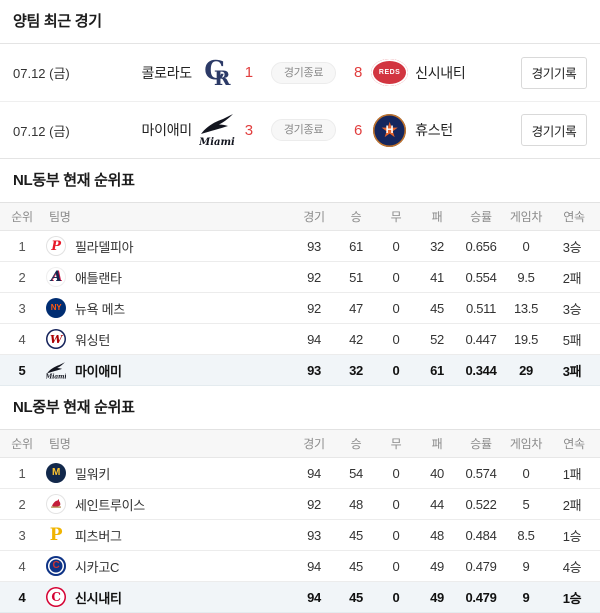 Image resolution: width=600 pixels, height=613 pixels. Describe the element at coordinates (437, 473) in the screenshot. I see `losses: 40` at that location.